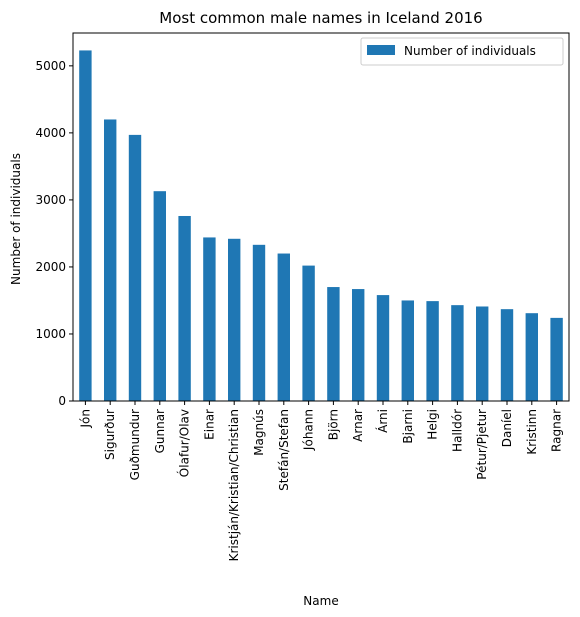  What do you see at coordinates (284, 450) in the screenshot?
I see `x-tick-label-8: Stefán/Stefan` at bounding box center [284, 450].